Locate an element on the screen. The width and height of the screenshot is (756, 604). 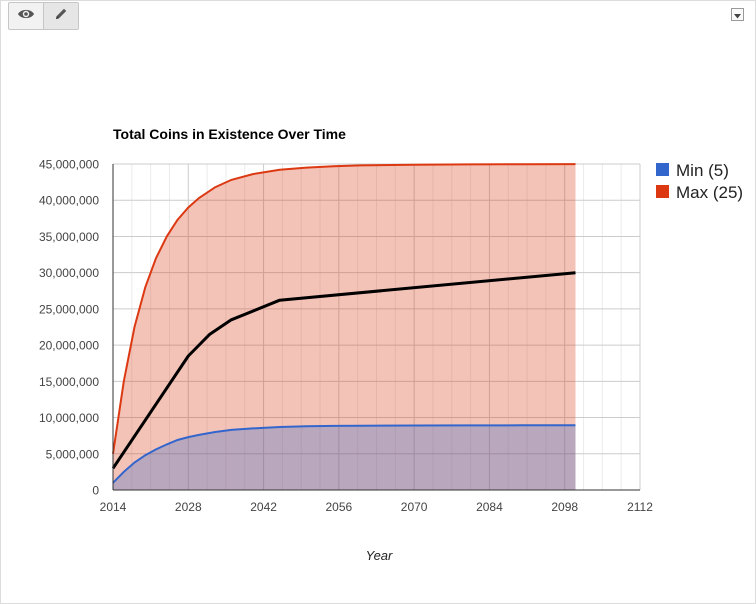
edit-button is located at coordinates (60, 16).